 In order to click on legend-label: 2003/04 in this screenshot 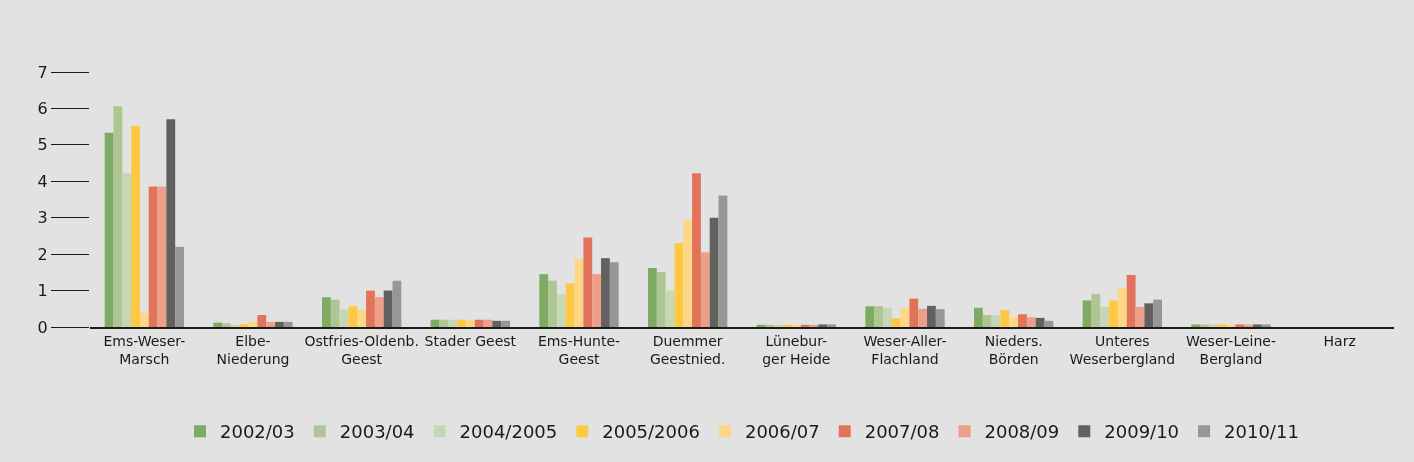, I will do `click(377, 432)`.